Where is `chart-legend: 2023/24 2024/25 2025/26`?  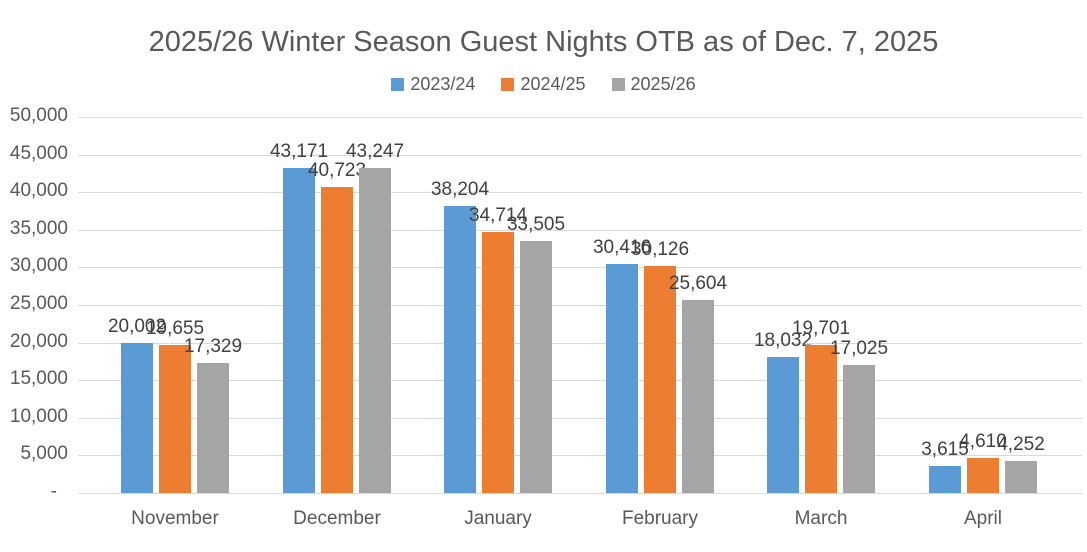 chart-legend: 2023/24 2024/25 2025/26 is located at coordinates (543, 84).